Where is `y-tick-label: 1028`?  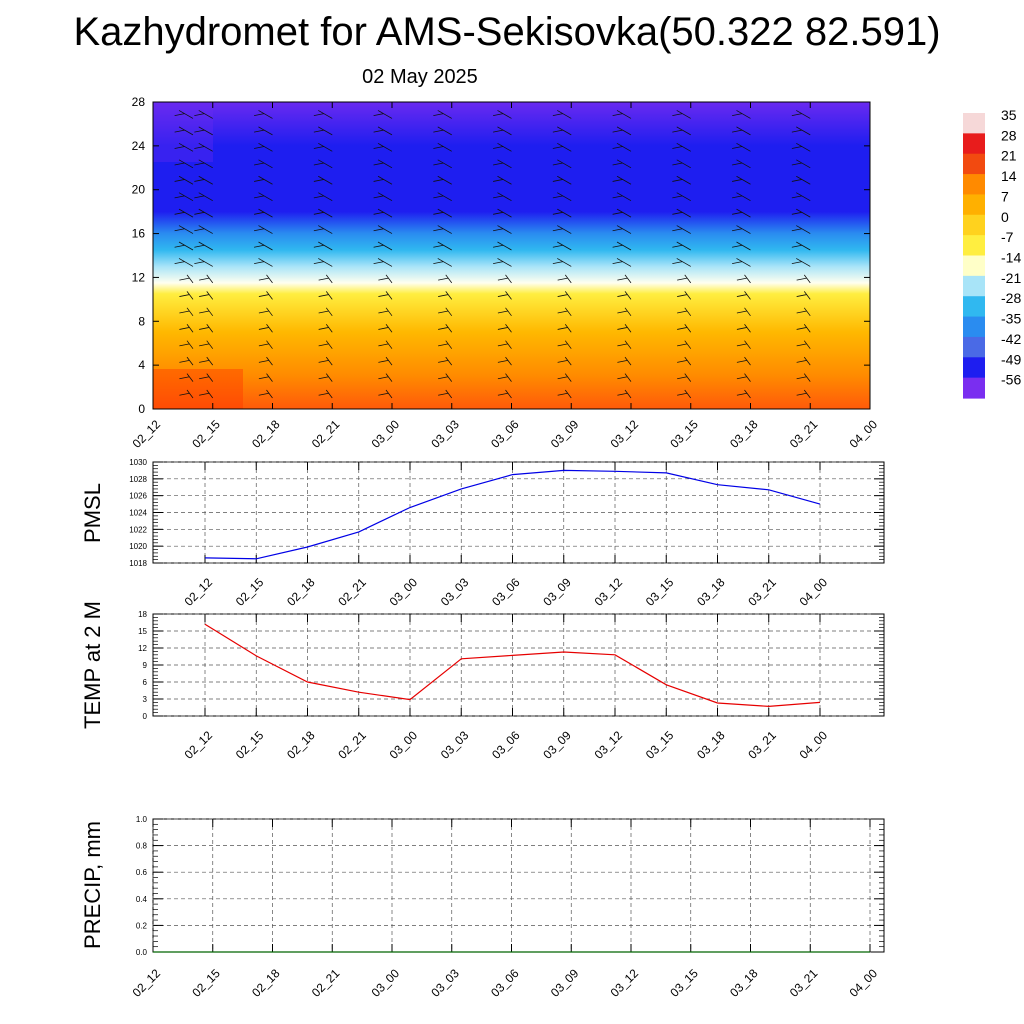 y-tick-label: 1028 is located at coordinates (138, 479).